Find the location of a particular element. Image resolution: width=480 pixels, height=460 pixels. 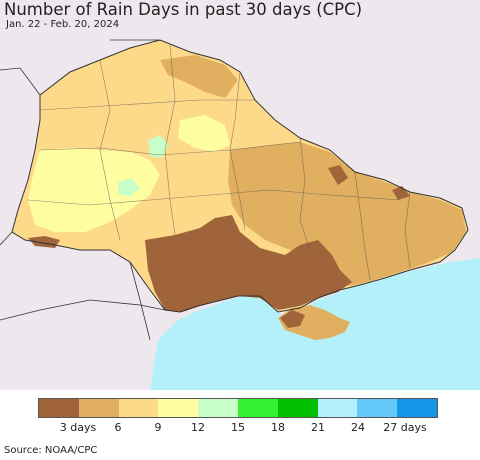

crimea-west is located at coordinates (292, 319).